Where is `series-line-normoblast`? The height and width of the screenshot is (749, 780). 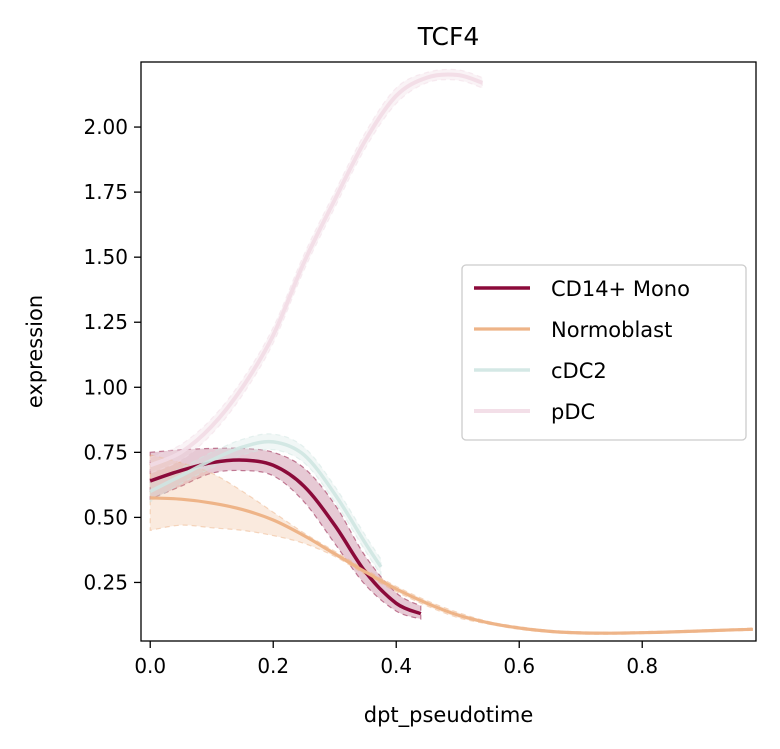 series-line-normoblast is located at coordinates (451, 565).